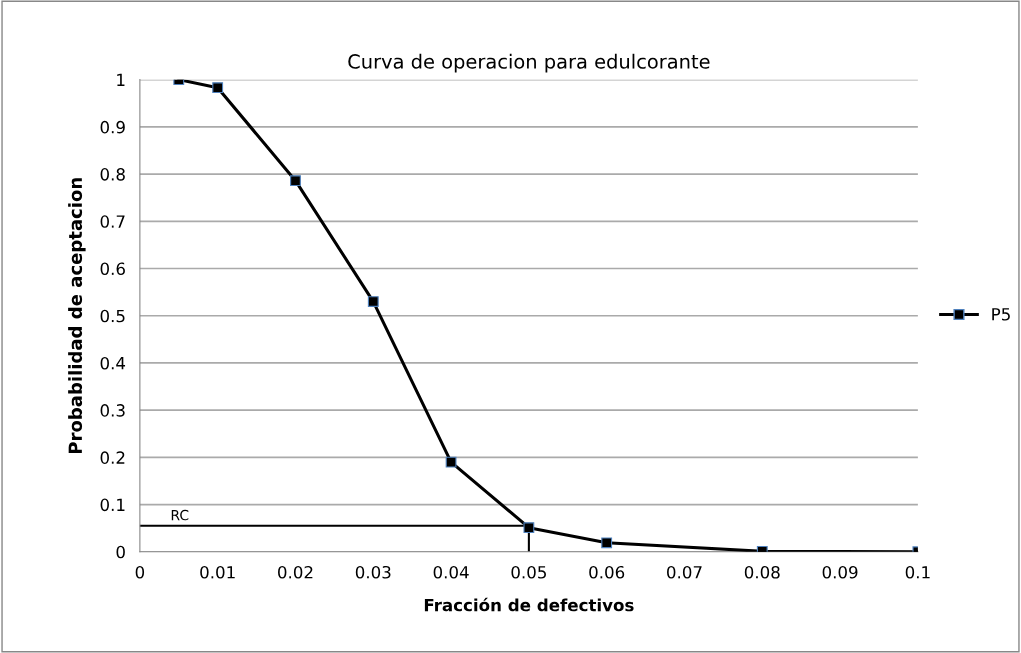 The width and height of the screenshot is (1021, 653). What do you see at coordinates (762, 572) in the screenshot?
I see `x-tick-label: 0.08` at bounding box center [762, 572].